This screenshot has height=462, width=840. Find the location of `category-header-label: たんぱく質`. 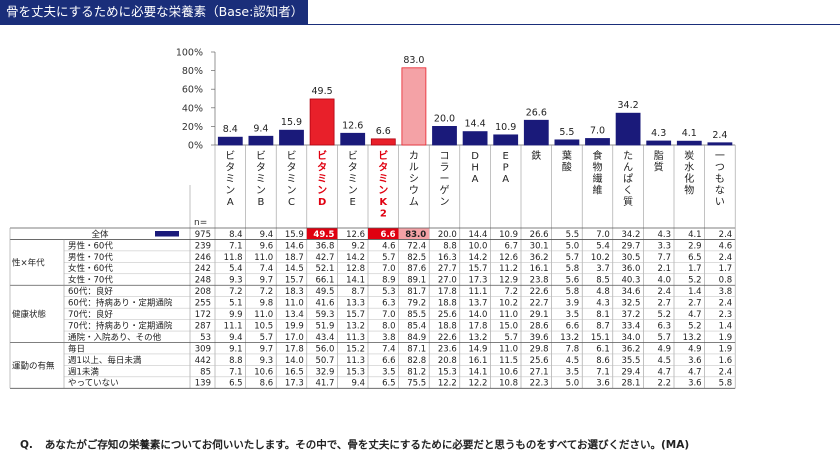

category-header-label: たんぱく質 is located at coordinates (628, 179).